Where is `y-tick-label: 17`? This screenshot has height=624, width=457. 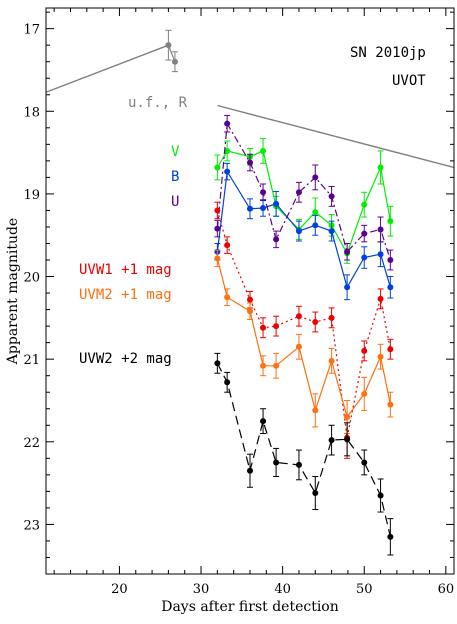 y-tick-label: 17 is located at coordinates (31, 30).